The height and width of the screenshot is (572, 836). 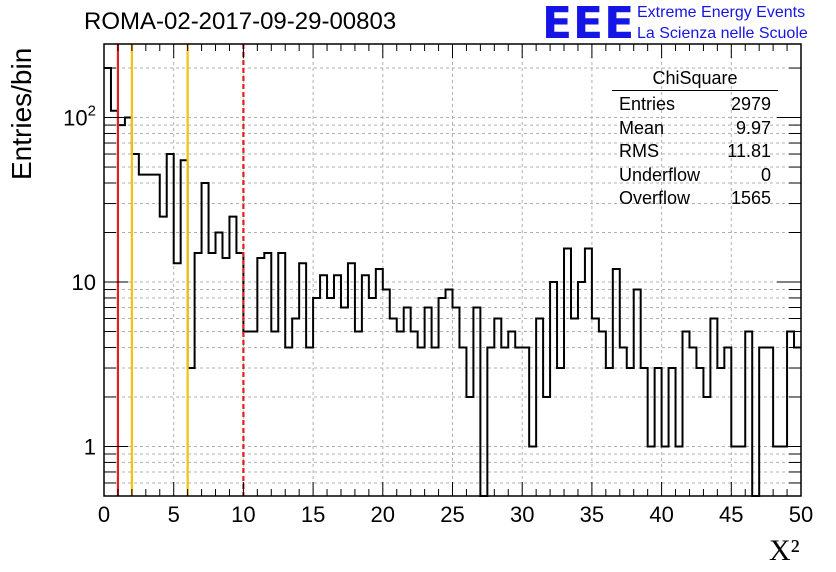 I want to click on x-tick-label: 15, so click(x=313, y=514).